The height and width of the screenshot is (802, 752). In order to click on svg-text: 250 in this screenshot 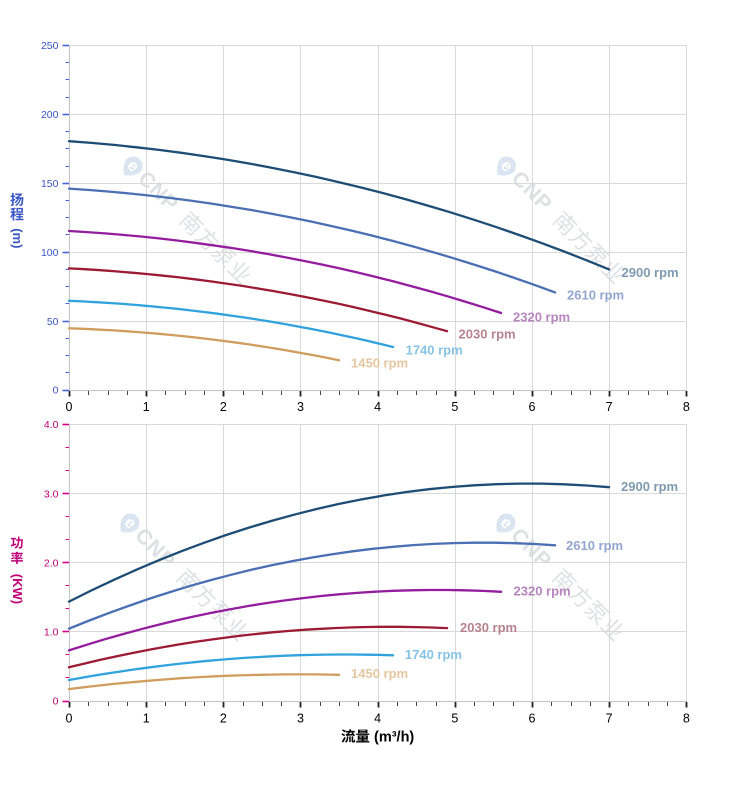, I will do `click(50, 46)`.